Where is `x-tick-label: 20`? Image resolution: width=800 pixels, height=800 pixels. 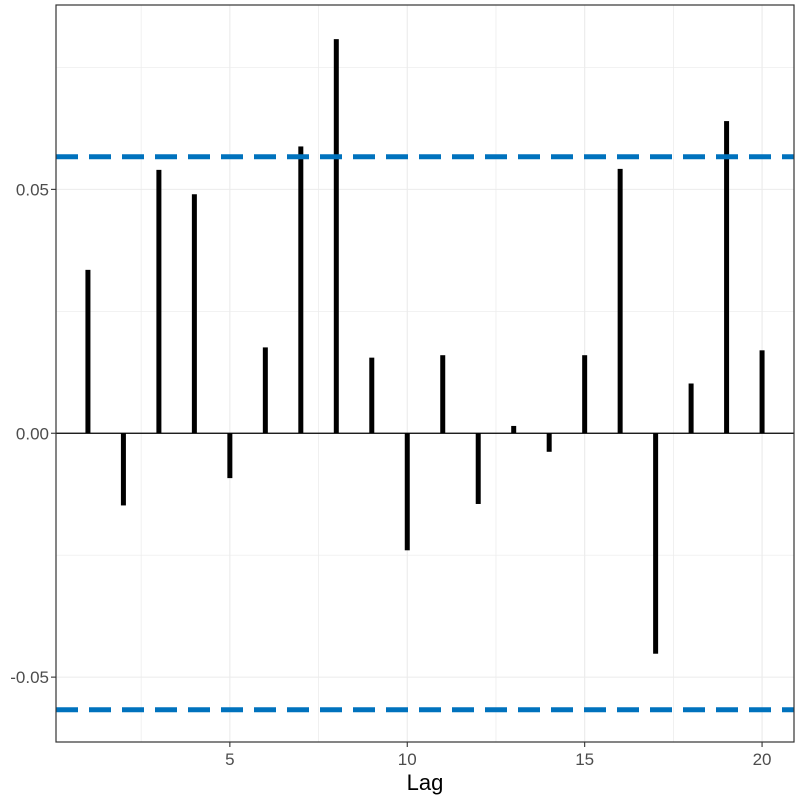 x-tick-label: 20 is located at coordinates (762, 759).